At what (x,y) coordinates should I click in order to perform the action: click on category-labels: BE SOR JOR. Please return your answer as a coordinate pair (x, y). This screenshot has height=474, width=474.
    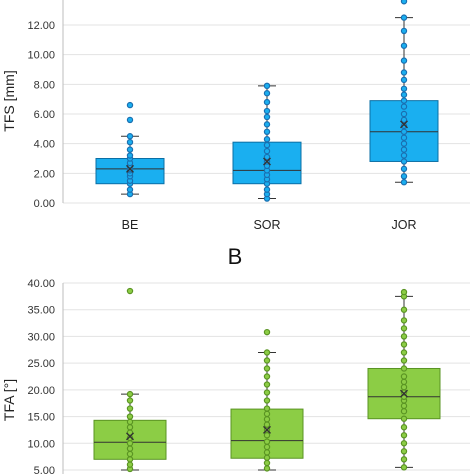
    Looking at the image, I should click on (269, 225).